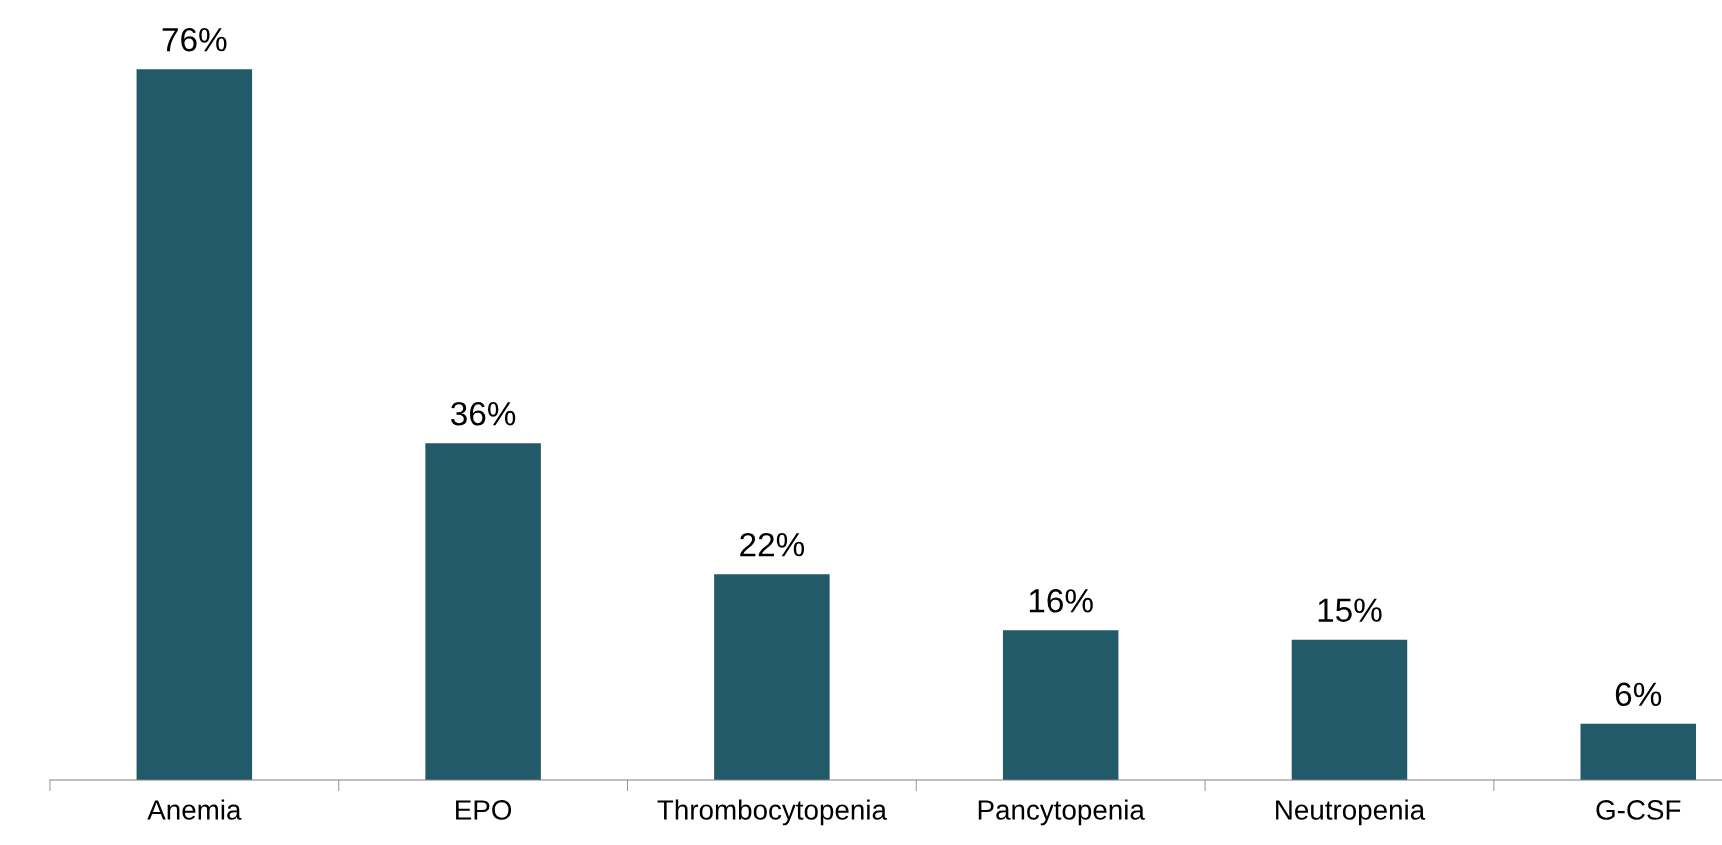 This screenshot has height=845, width=1722. Describe the element at coordinates (772, 812) in the screenshot. I see `x-tick-label: Thrombocytopenia` at that location.